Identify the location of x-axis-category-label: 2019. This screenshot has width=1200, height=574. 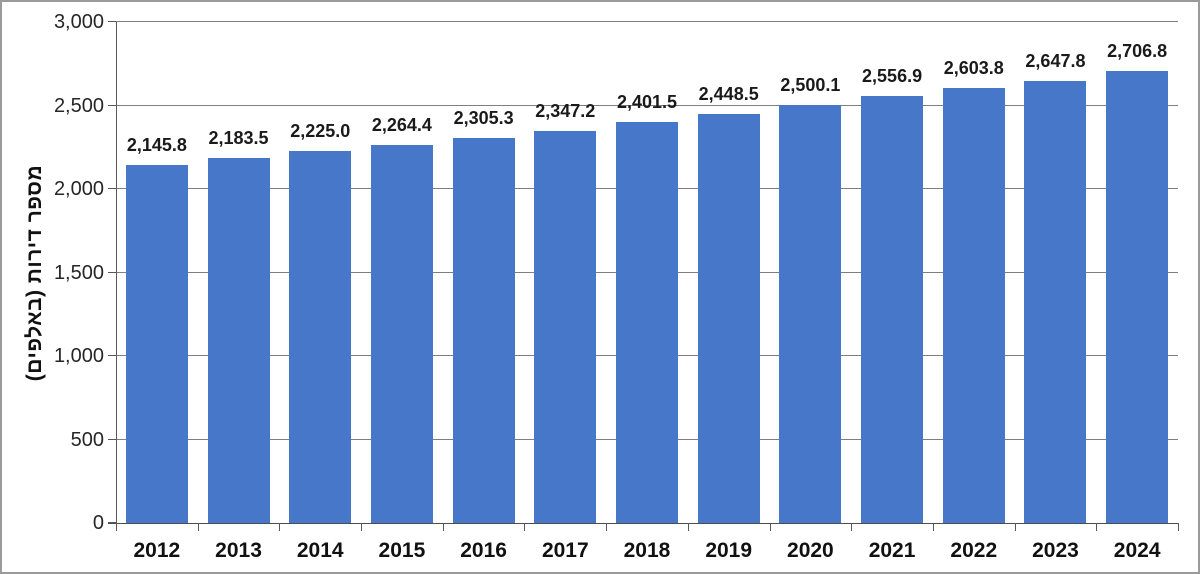
(729, 550).